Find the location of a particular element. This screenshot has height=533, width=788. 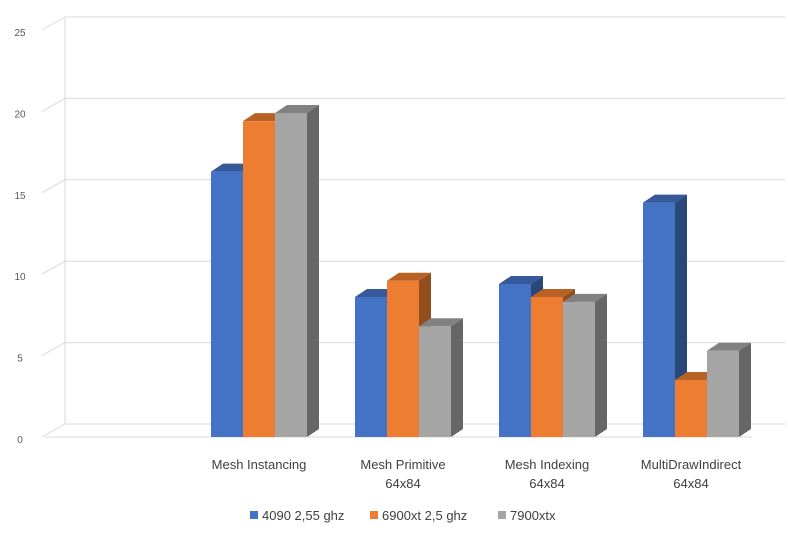

y-tick-label: 15 is located at coordinates (20, 196).